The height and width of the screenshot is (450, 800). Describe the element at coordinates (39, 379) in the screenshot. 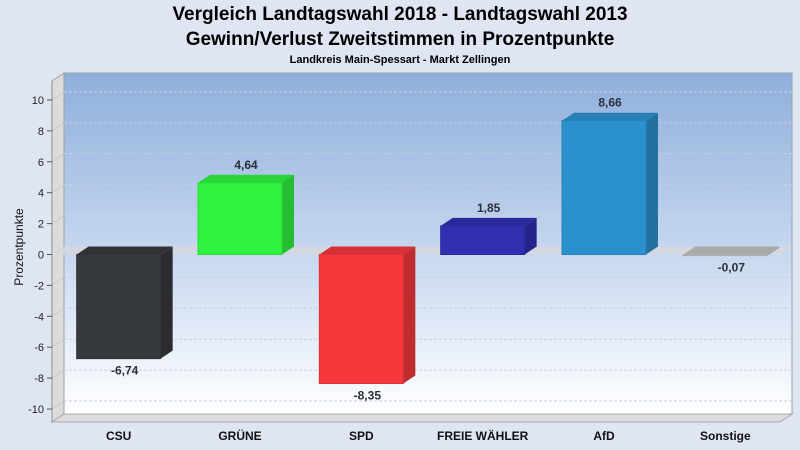

I see `y-tick-label: -8` at that location.